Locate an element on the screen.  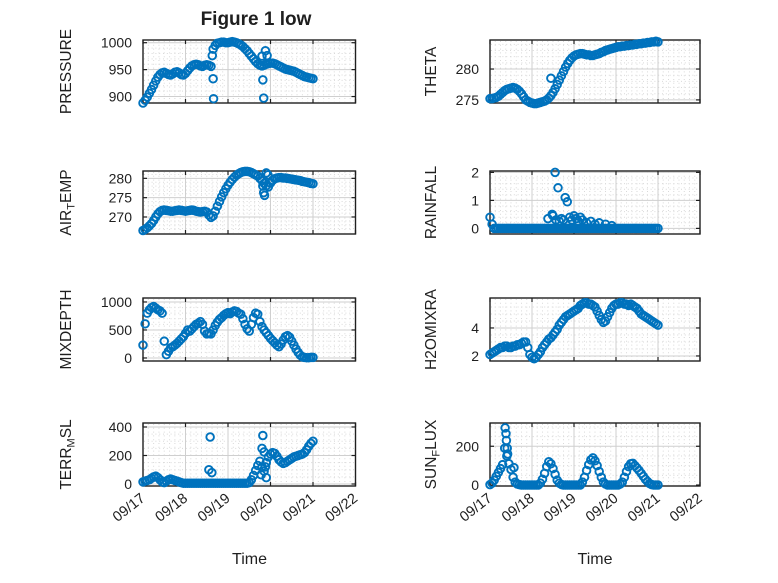
panel-AIR_TEMP: 270 275 280 AIRTEMP is located at coordinates (207, 201).